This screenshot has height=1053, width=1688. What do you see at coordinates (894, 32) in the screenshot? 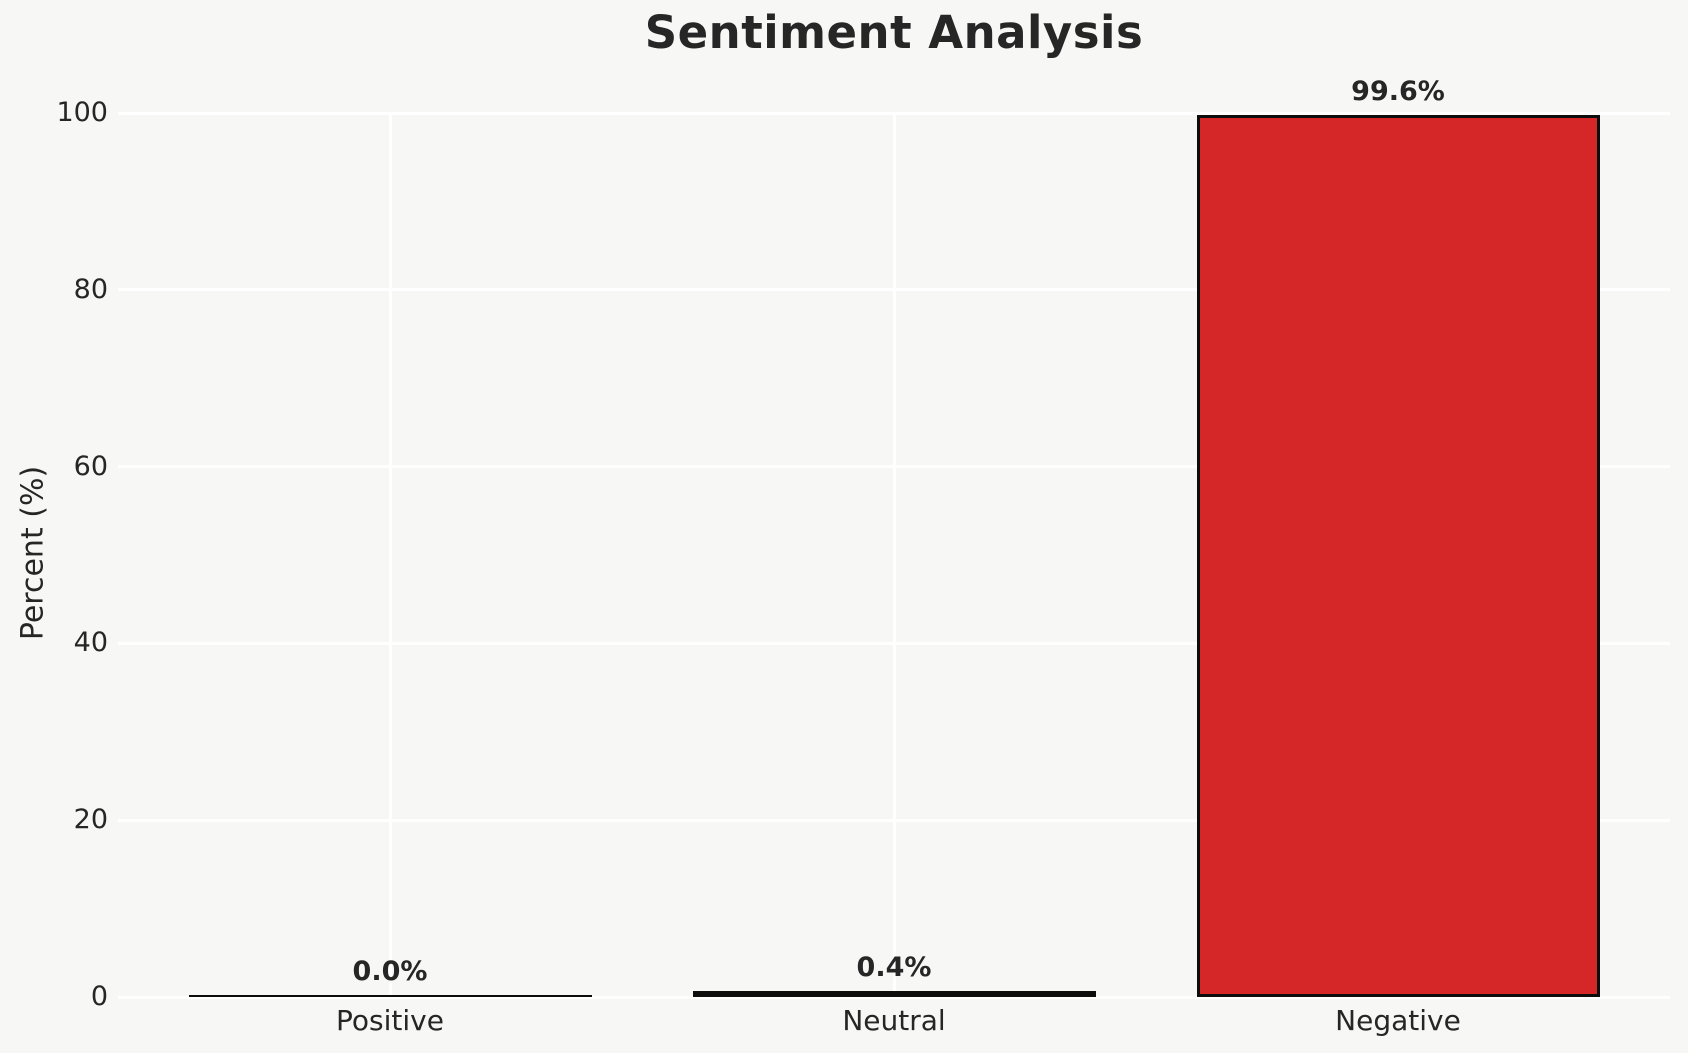
I see `chart-title: Sentiment Analysis` at bounding box center [894, 32].